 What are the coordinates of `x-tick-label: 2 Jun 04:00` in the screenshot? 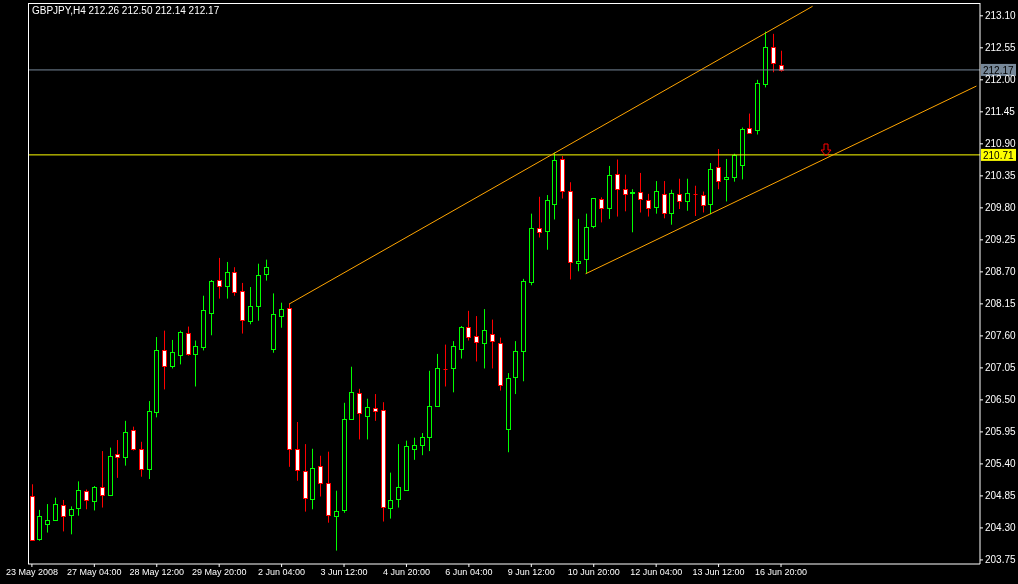 It's located at (282, 572).